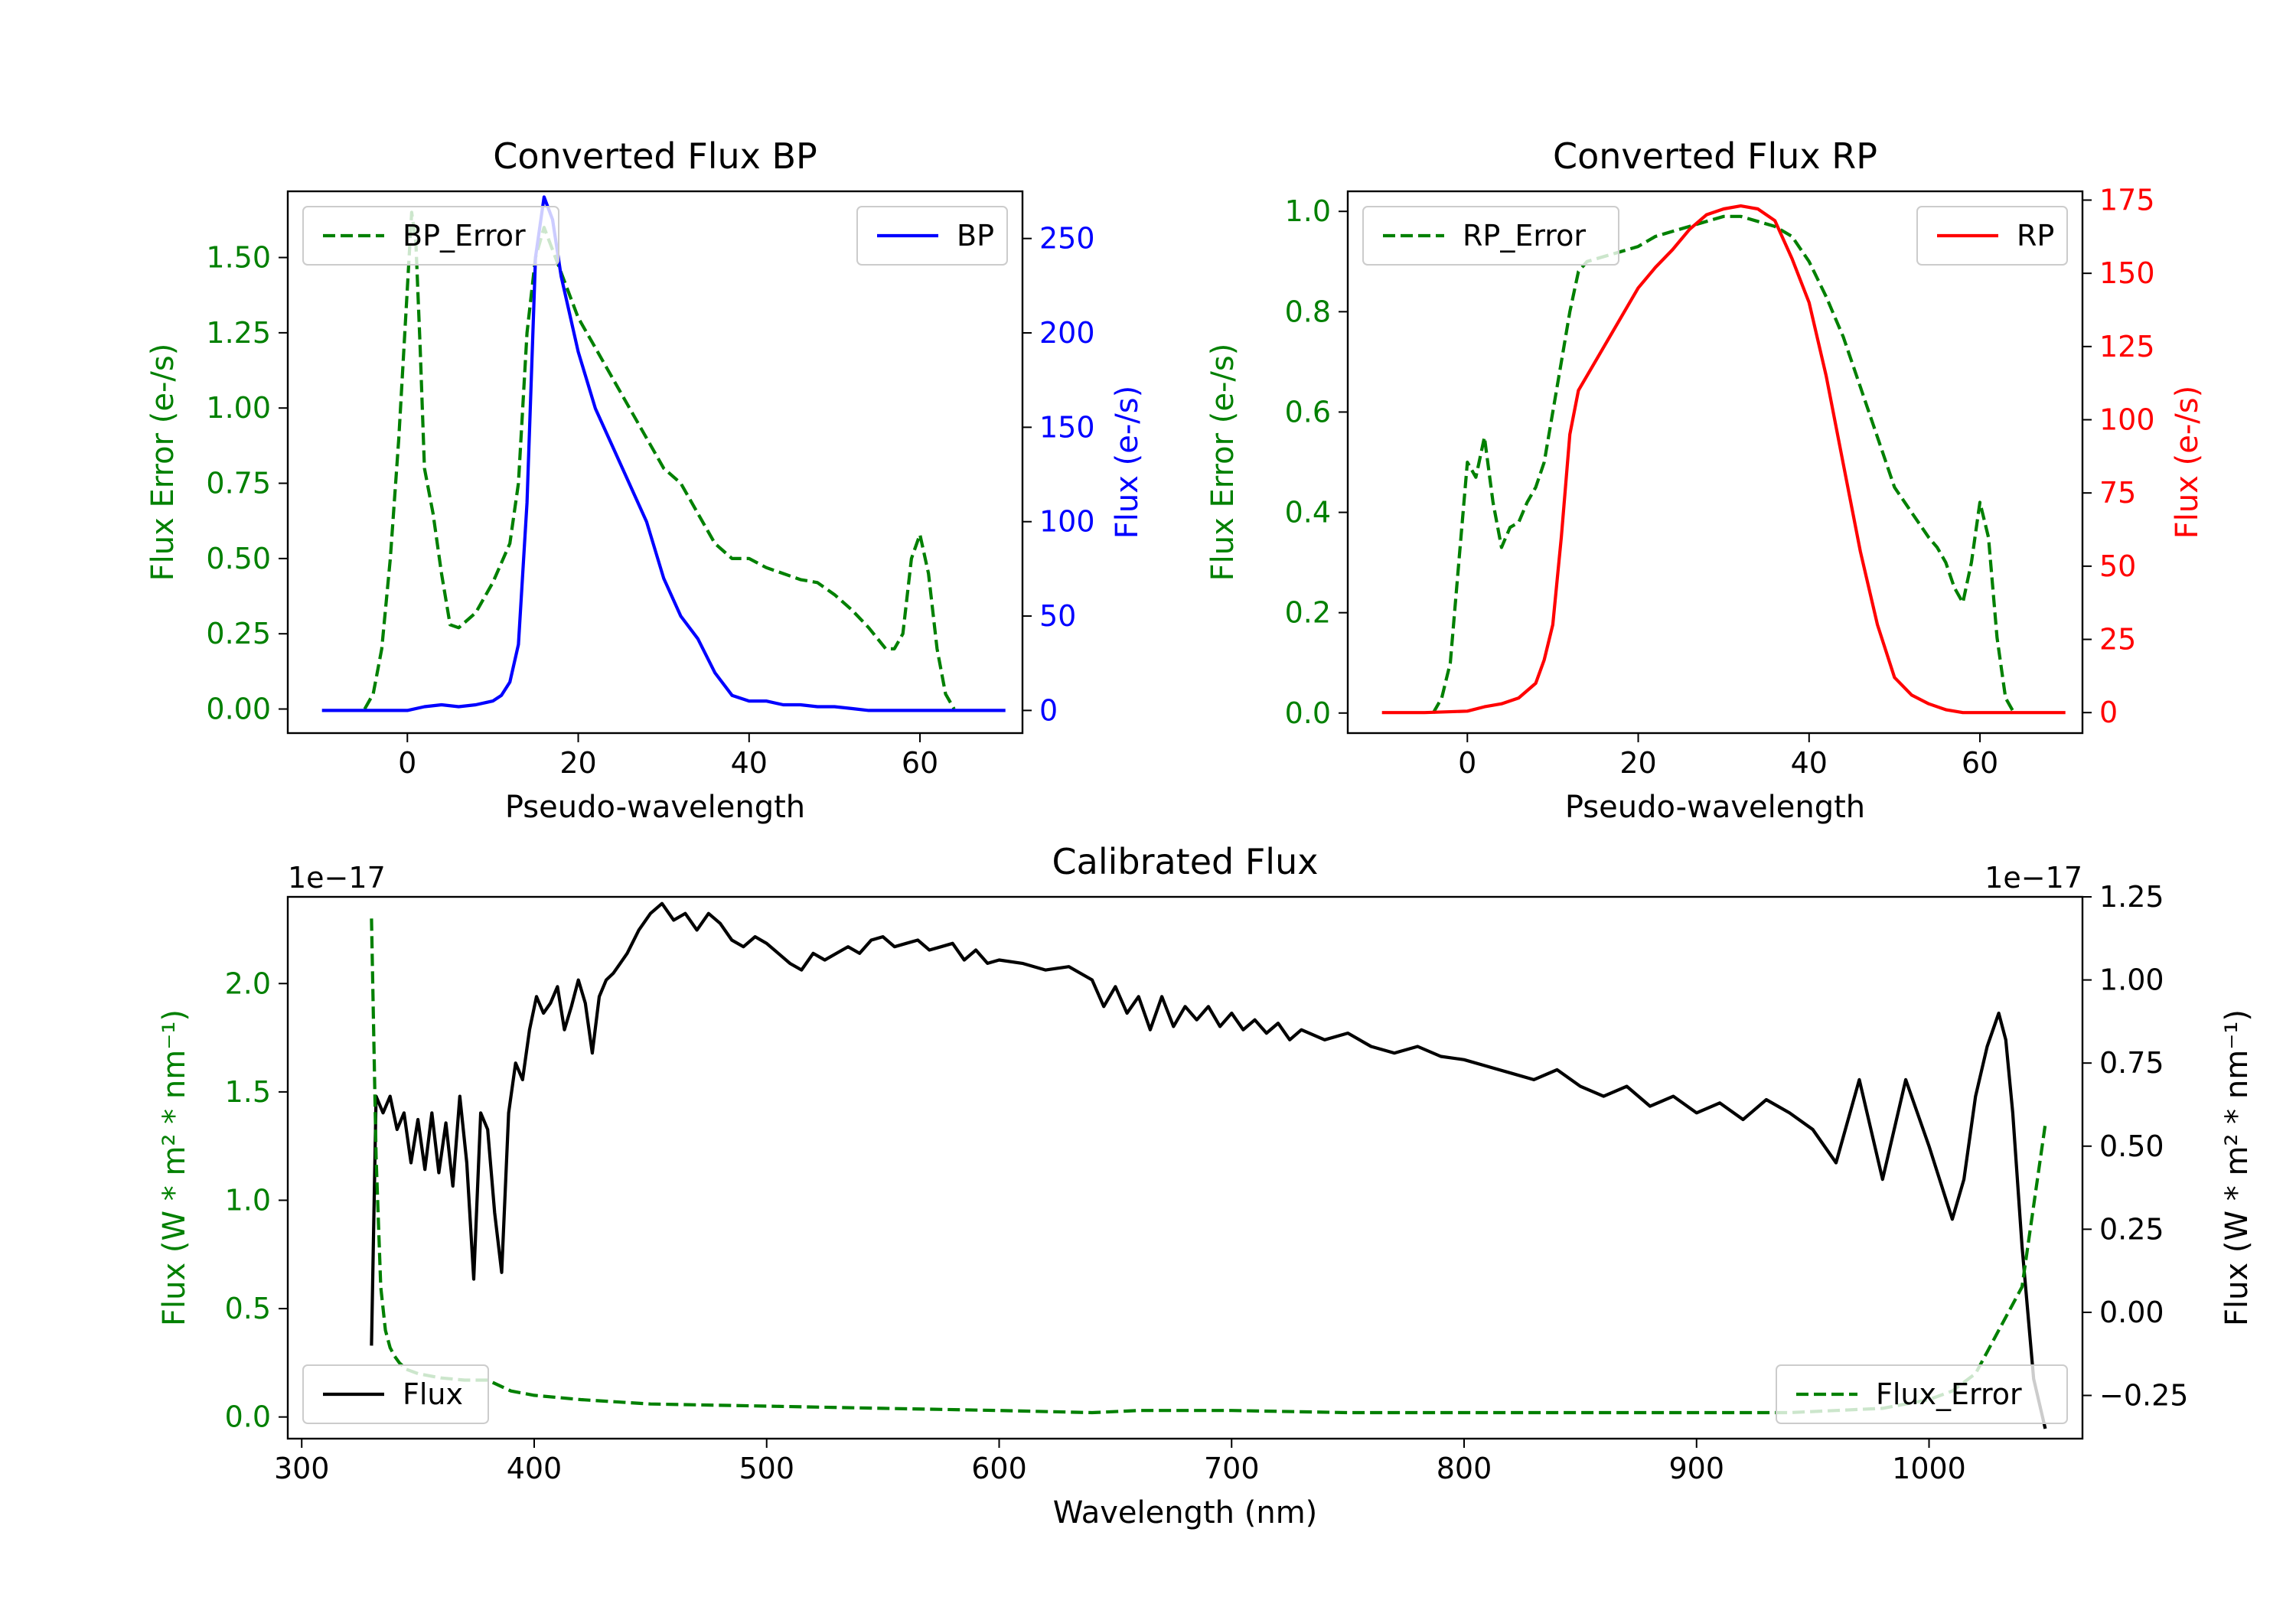  What do you see at coordinates (2143, 1396) in the screenshot?
I see `right-y-tick-label: −0.25` at bounding box center [2143, 1396].